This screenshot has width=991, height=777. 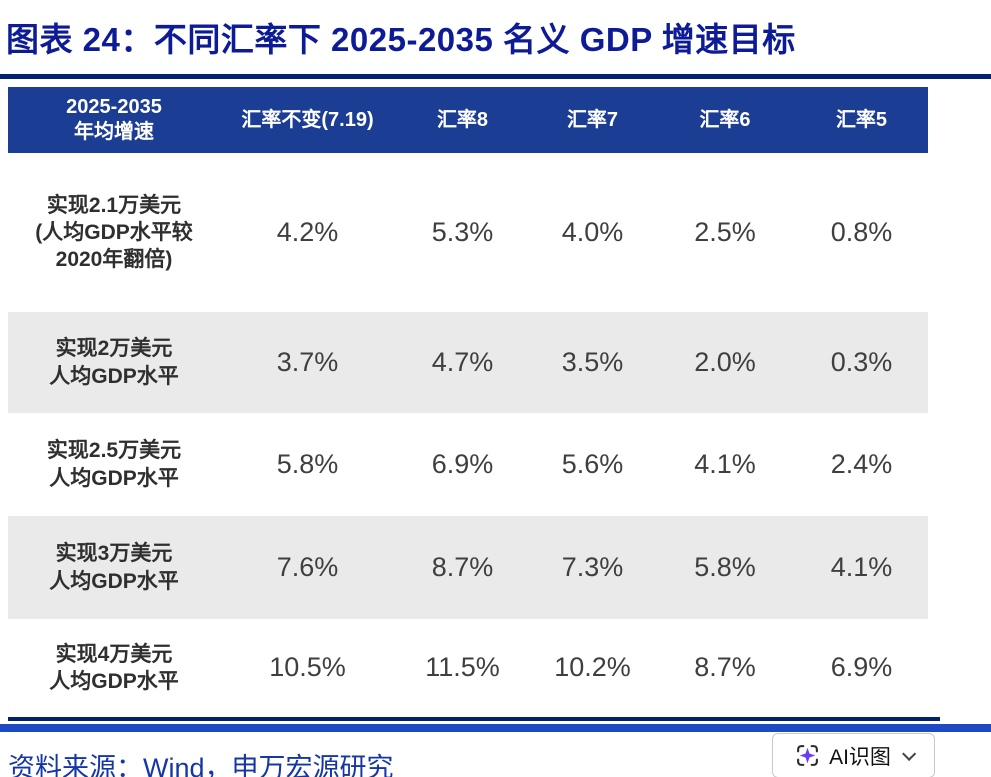 I want to click on chevron-down-icon, so click(x=909, y=753).